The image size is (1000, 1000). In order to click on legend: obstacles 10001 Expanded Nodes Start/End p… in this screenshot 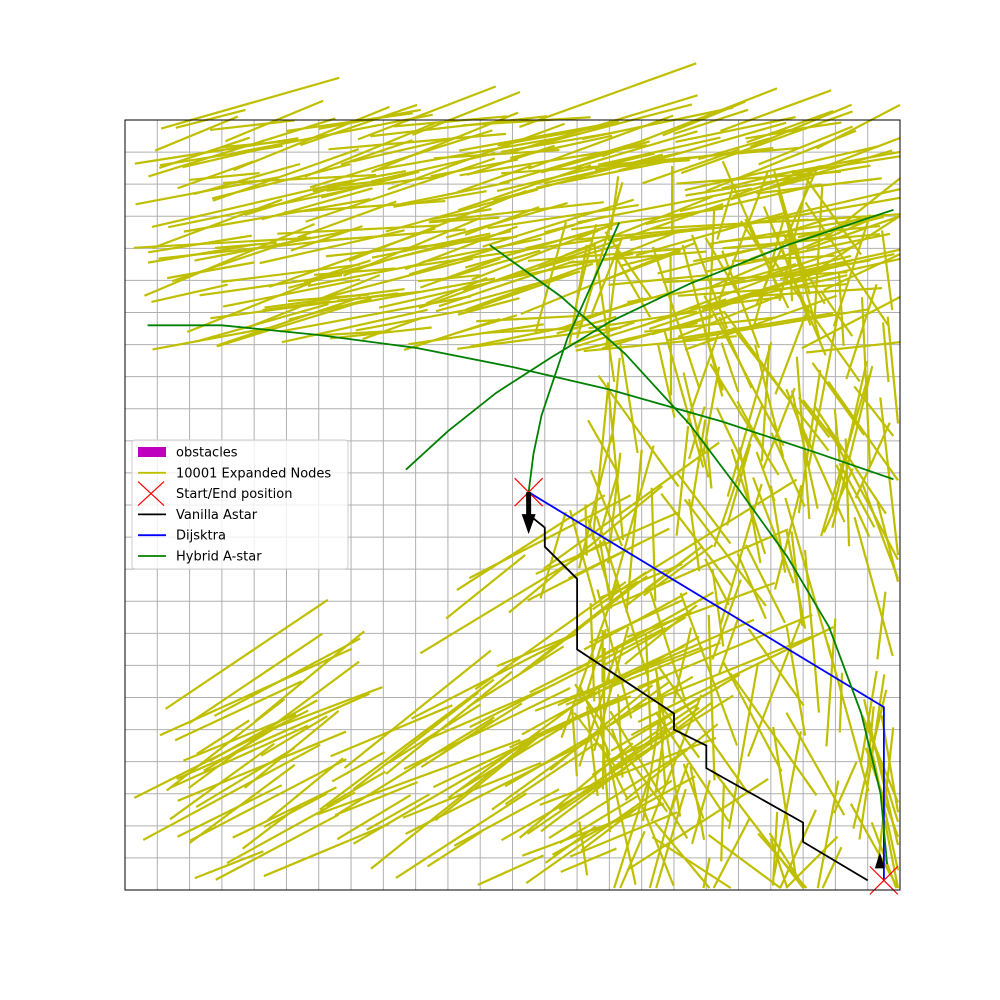, I will do `click(240, 504)`.